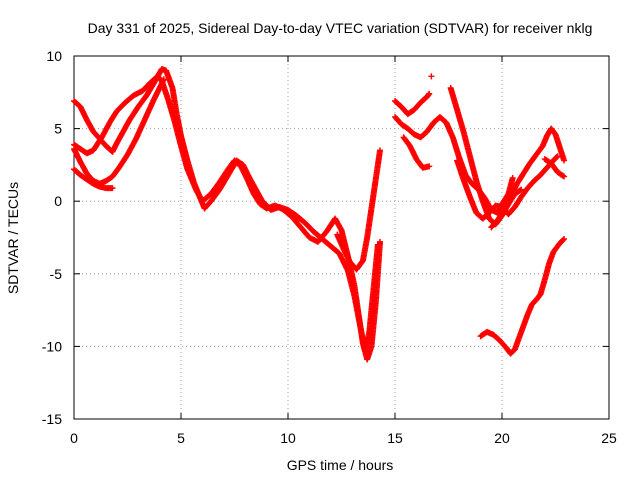  What do you see at coordinates (181, 438) in the screenshot?
I see `x-tick-label: 5` at bounding box center [181, 438].